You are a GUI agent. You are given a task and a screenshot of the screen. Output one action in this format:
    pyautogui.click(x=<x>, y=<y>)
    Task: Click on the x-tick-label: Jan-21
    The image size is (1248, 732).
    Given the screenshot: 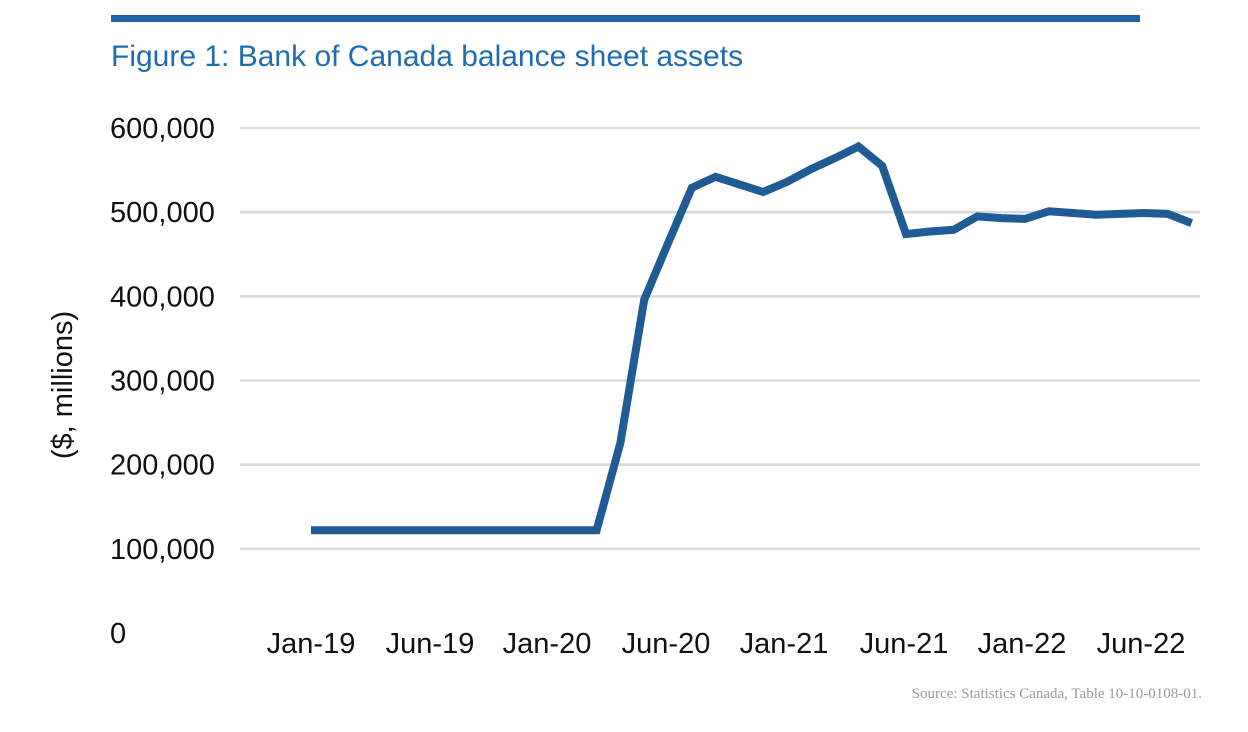 What is the action you would take?
    pyautogui.click(x=784, y=644)
    